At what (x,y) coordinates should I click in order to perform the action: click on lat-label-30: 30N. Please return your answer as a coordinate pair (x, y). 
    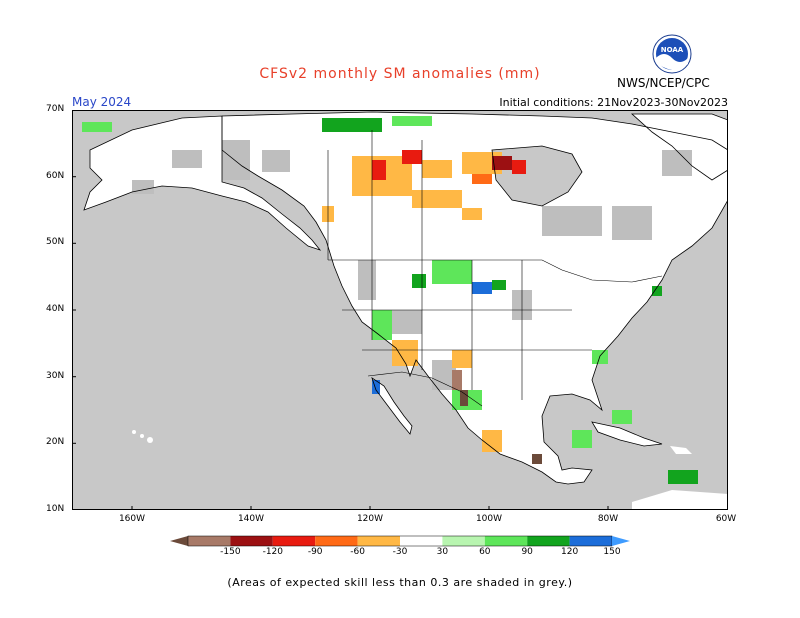
    Looking at the image, I should click on (55, 376).